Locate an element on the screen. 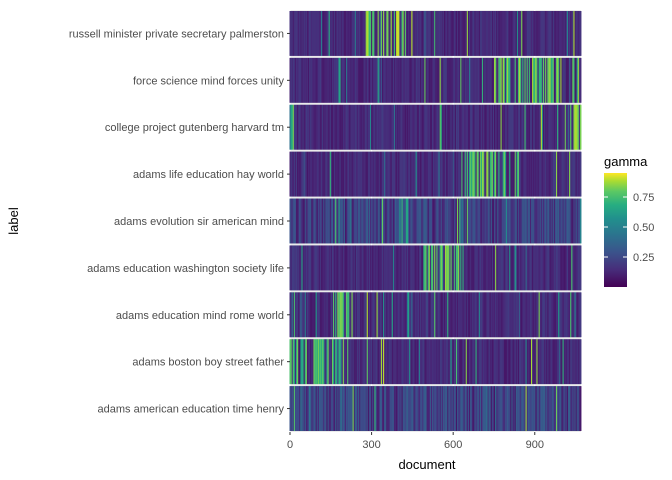 This screenshot has width=672, height=480. y-tick-label: adams evolution sir american mind is located at coordinates (199, 222).